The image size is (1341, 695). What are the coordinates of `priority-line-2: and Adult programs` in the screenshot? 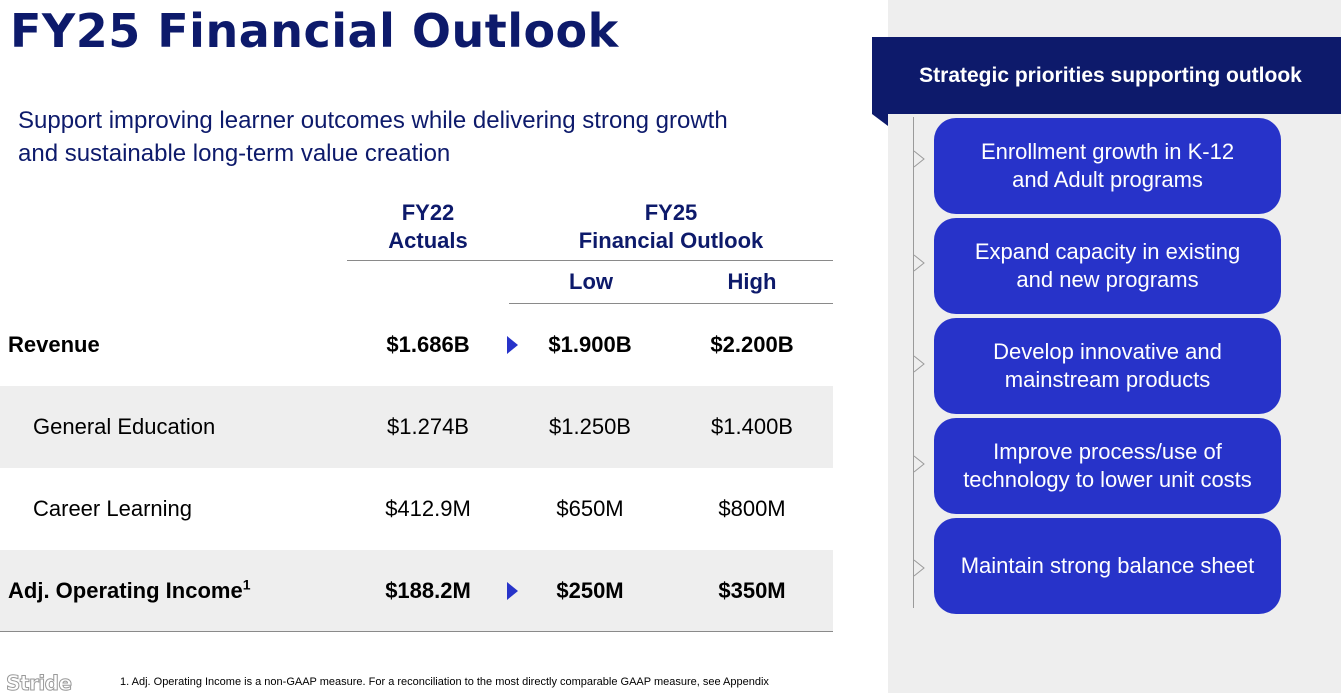 It's located at (1107, 179).